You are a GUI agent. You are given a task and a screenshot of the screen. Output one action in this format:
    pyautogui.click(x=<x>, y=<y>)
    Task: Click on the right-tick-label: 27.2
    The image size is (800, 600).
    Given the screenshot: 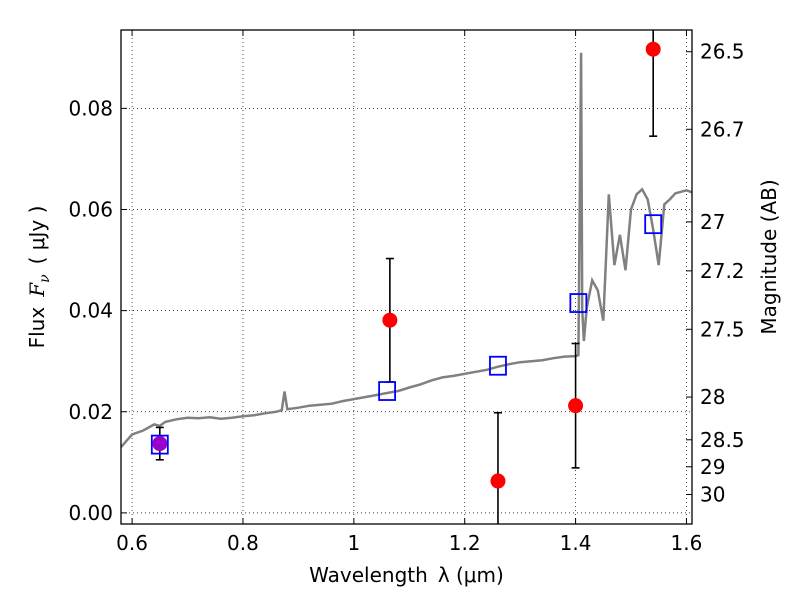 What is the action you would take?
    pyautogui.click(x=722, y=271)
    